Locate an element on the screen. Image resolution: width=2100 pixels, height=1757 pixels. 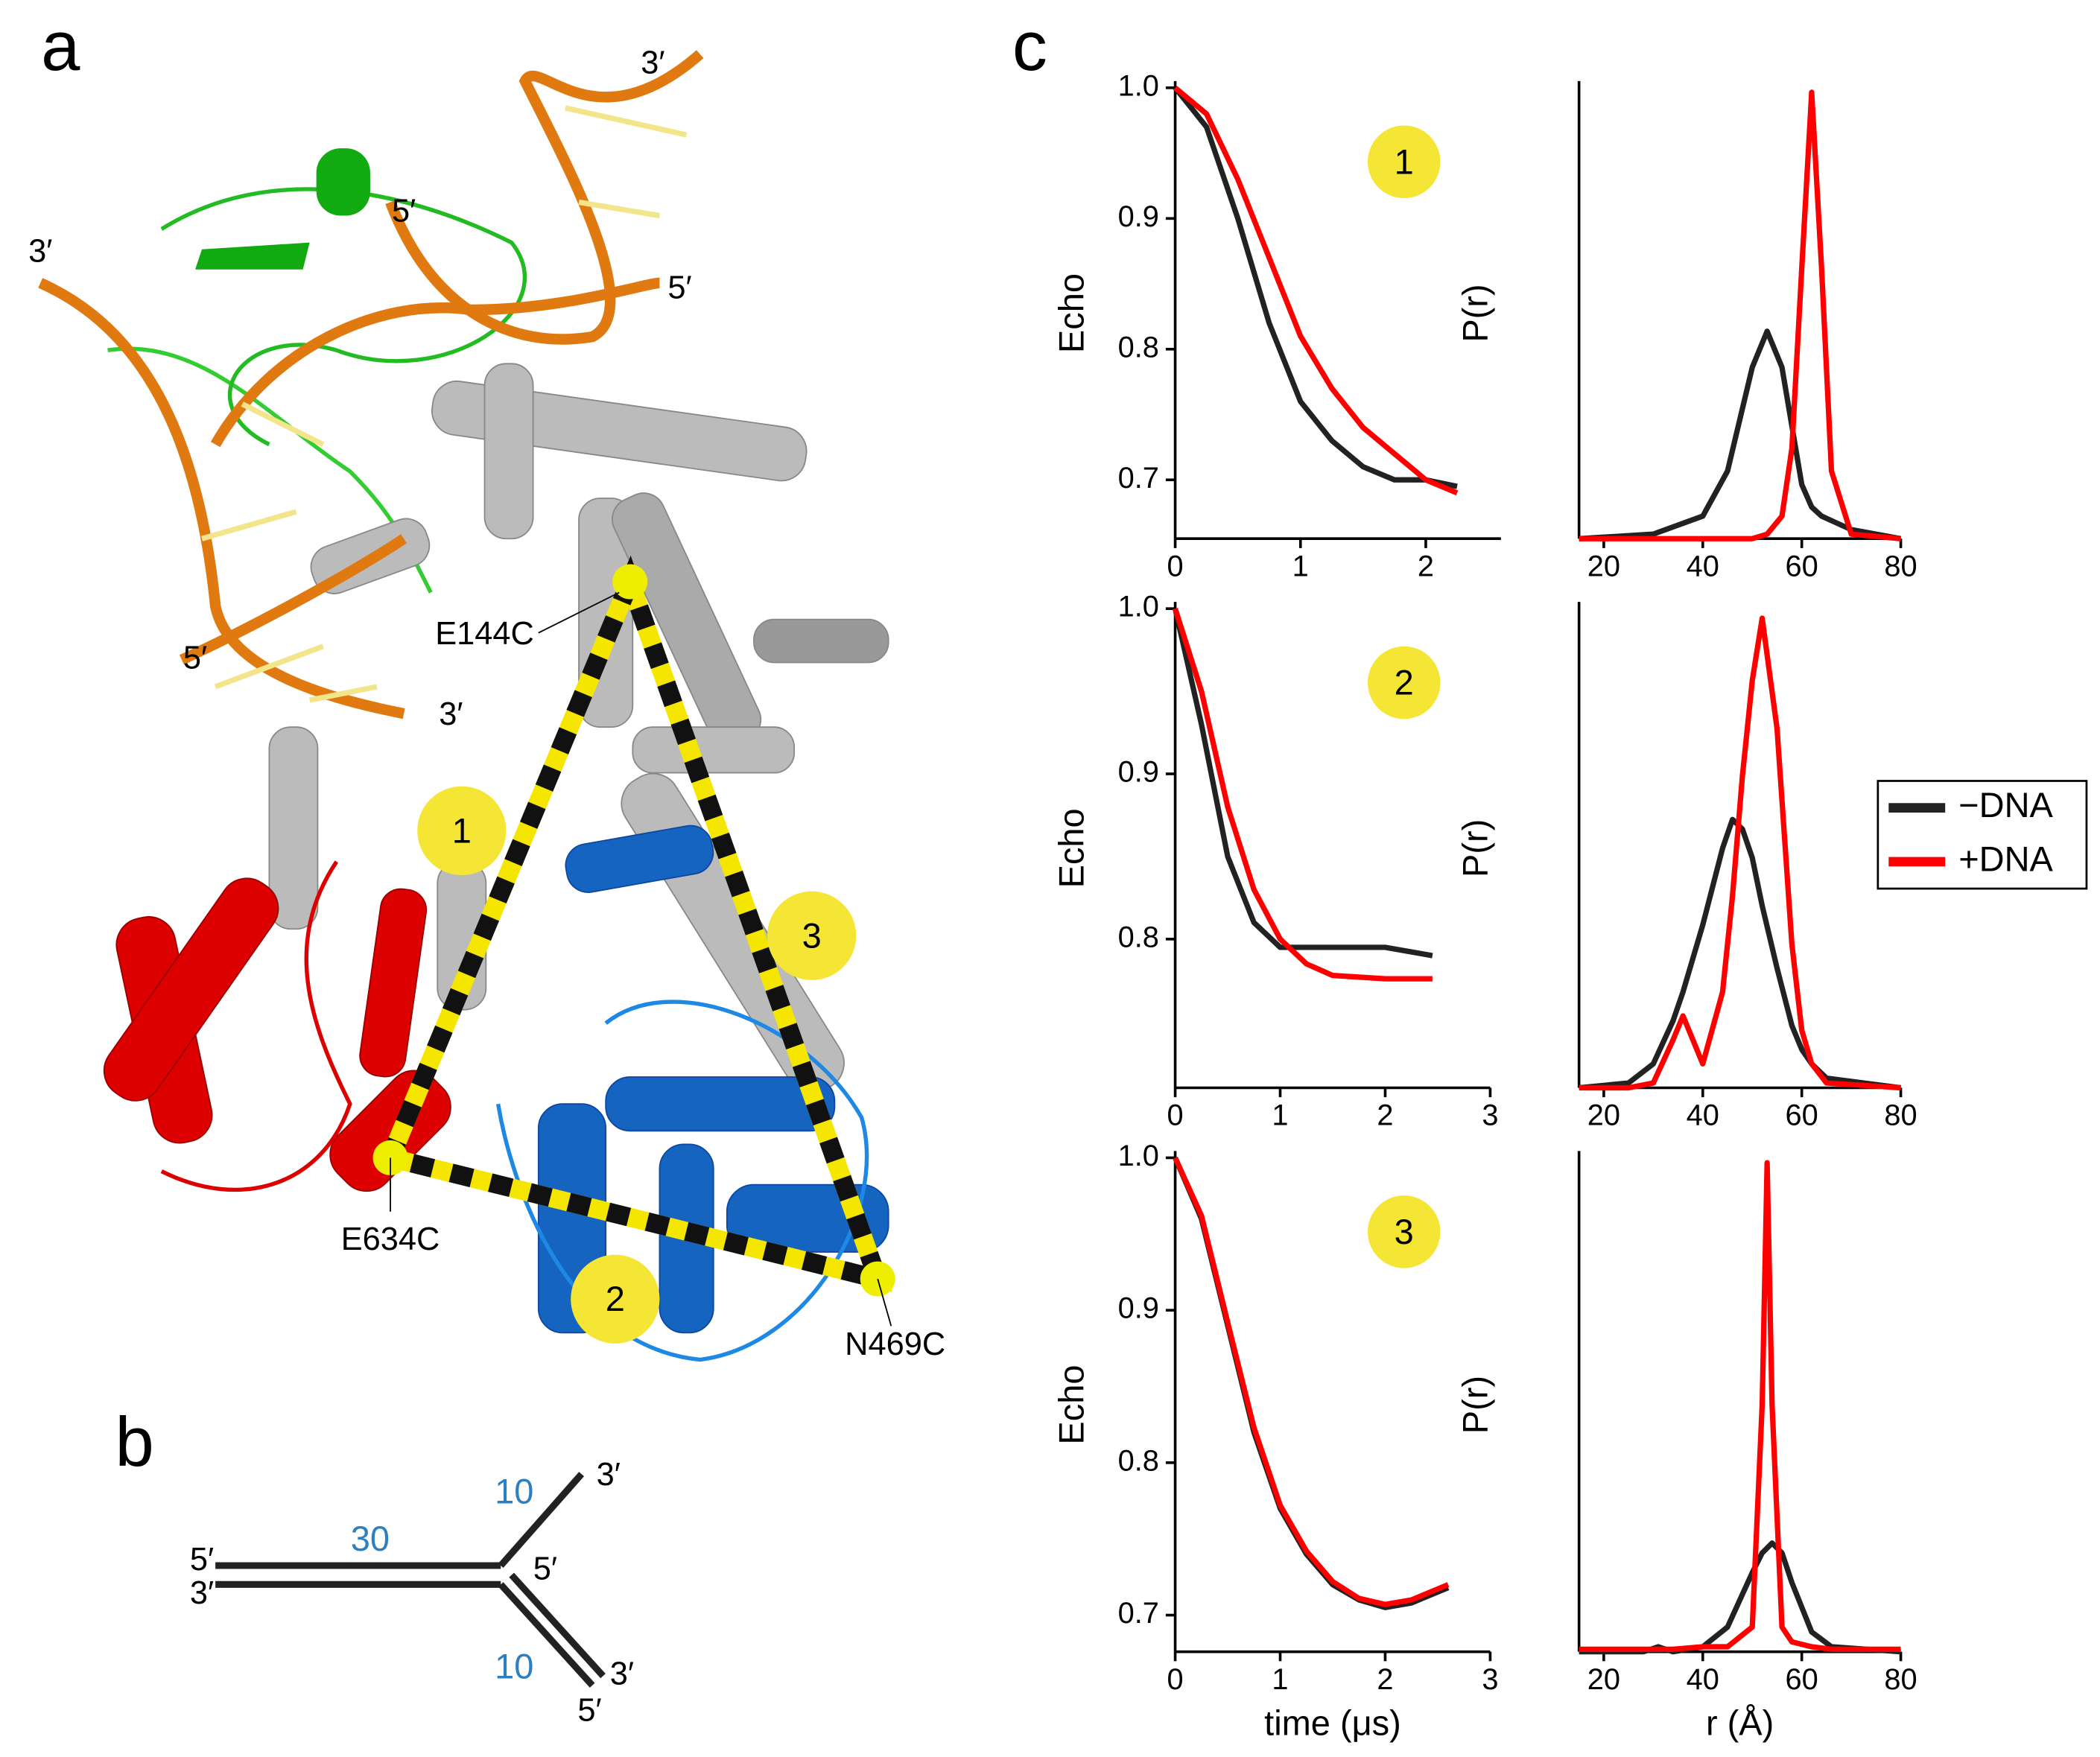
distance-number: 2 is located at coordinates (615, 1298).